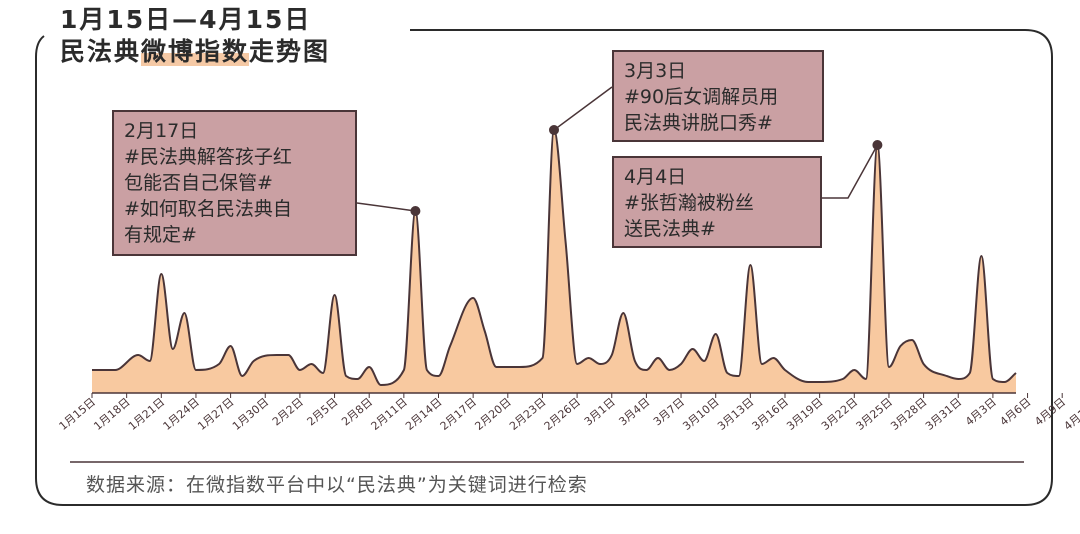 The height and width of the screenshot is (534, 1080). I want to click on annotation-text-line: 送民法典#, so click(670, 229).